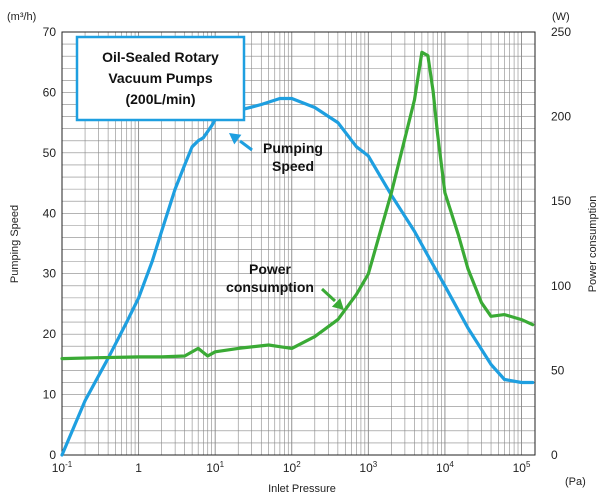 The image size is (605, 495). I want to click on y2-tick-label: 100, so click(561, 286).